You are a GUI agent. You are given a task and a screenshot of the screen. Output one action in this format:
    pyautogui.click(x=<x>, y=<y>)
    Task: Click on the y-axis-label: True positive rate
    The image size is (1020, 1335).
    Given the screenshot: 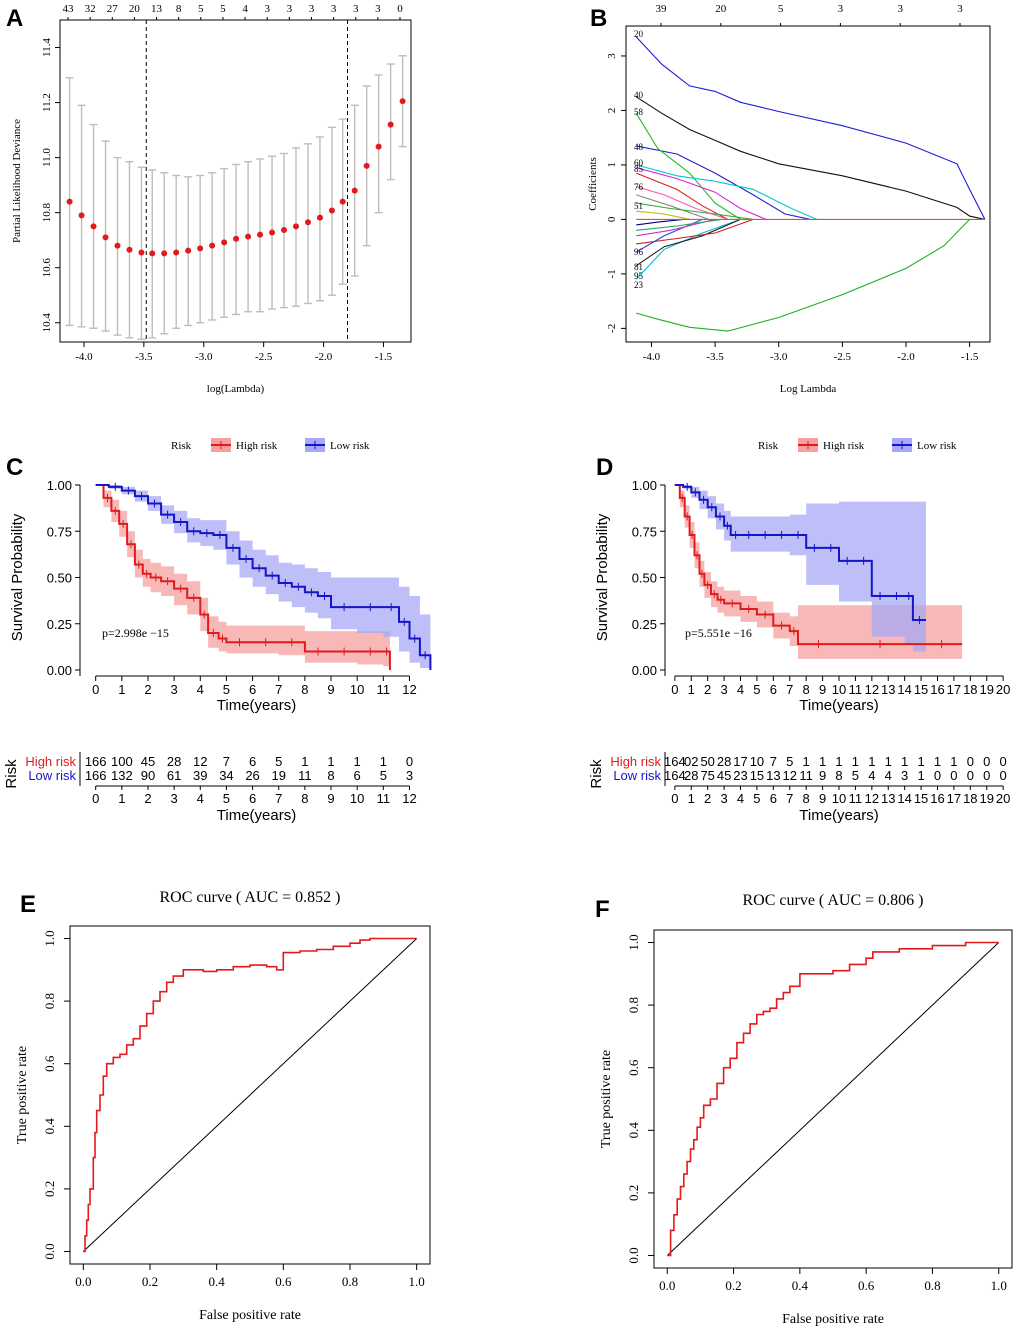 What is the action you would take?
    pyautogui.click(x=22, y=1095)
    